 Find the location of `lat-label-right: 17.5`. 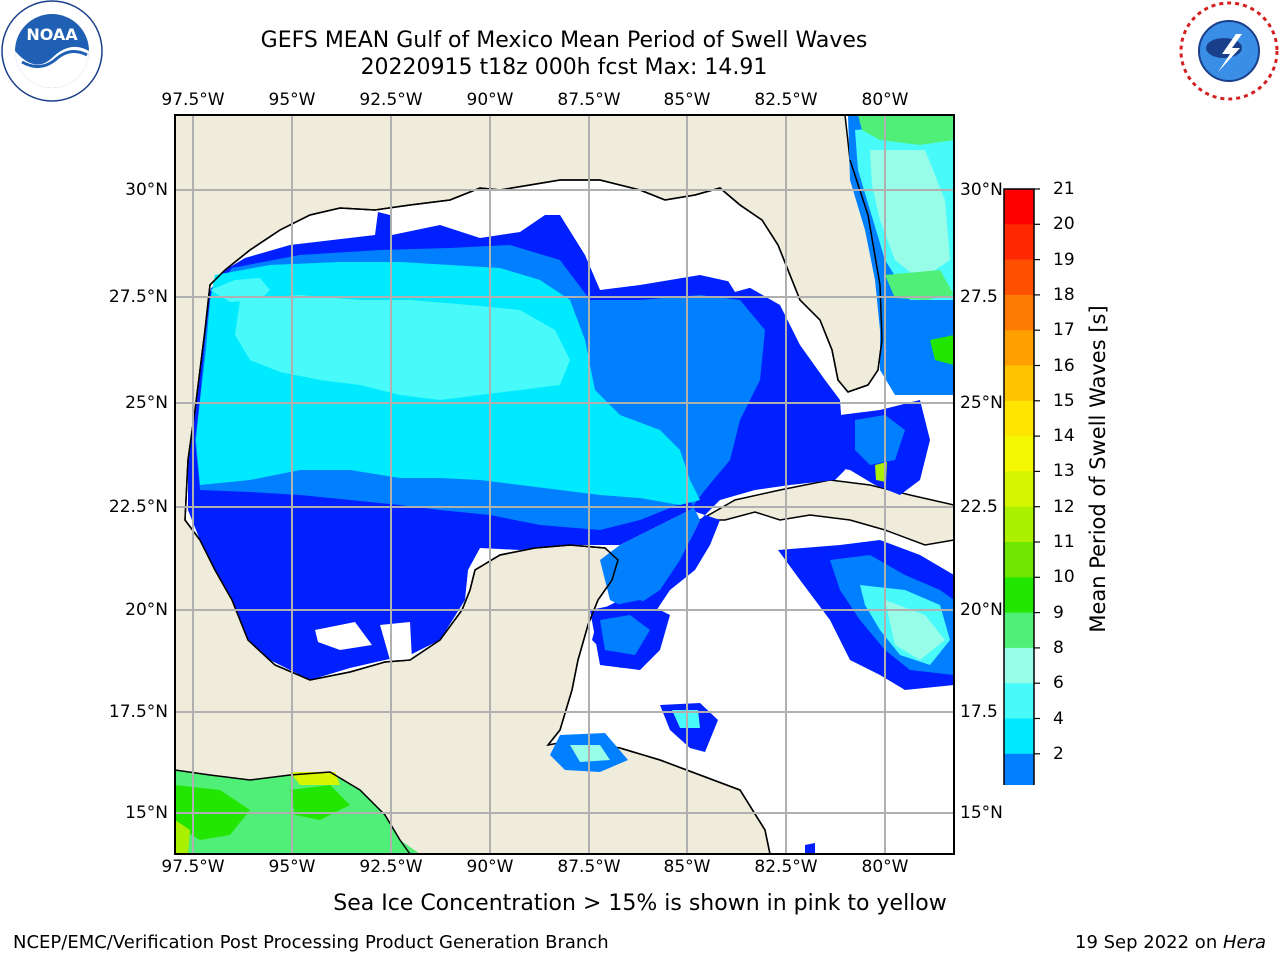

lat-label-right: 17.5 is located at coordinates (979, 712).